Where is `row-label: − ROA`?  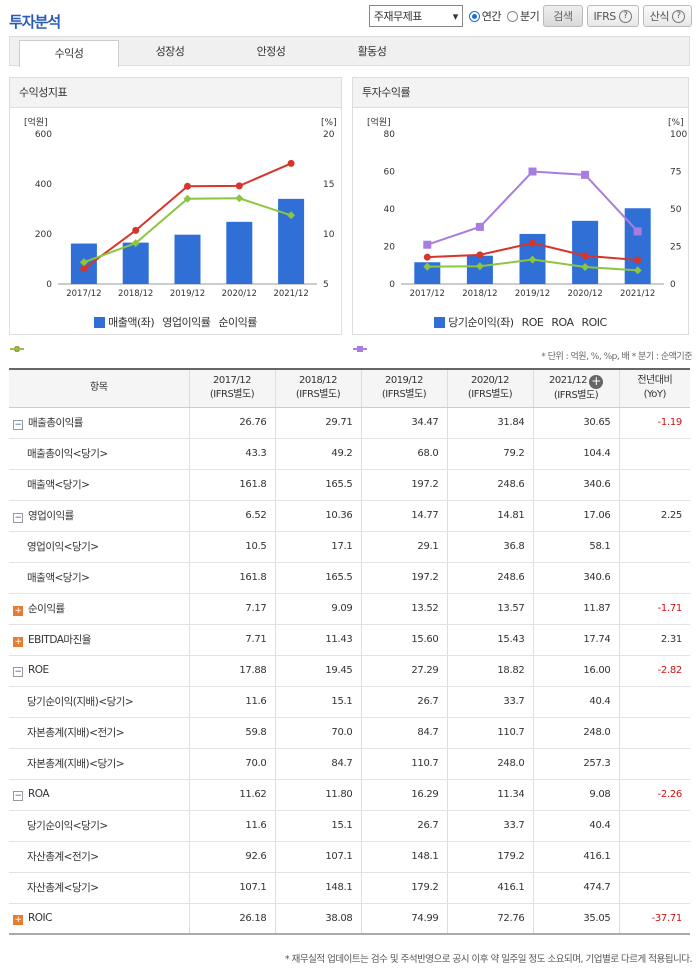 row-label: − ROA is located at coordinates (99, 795).